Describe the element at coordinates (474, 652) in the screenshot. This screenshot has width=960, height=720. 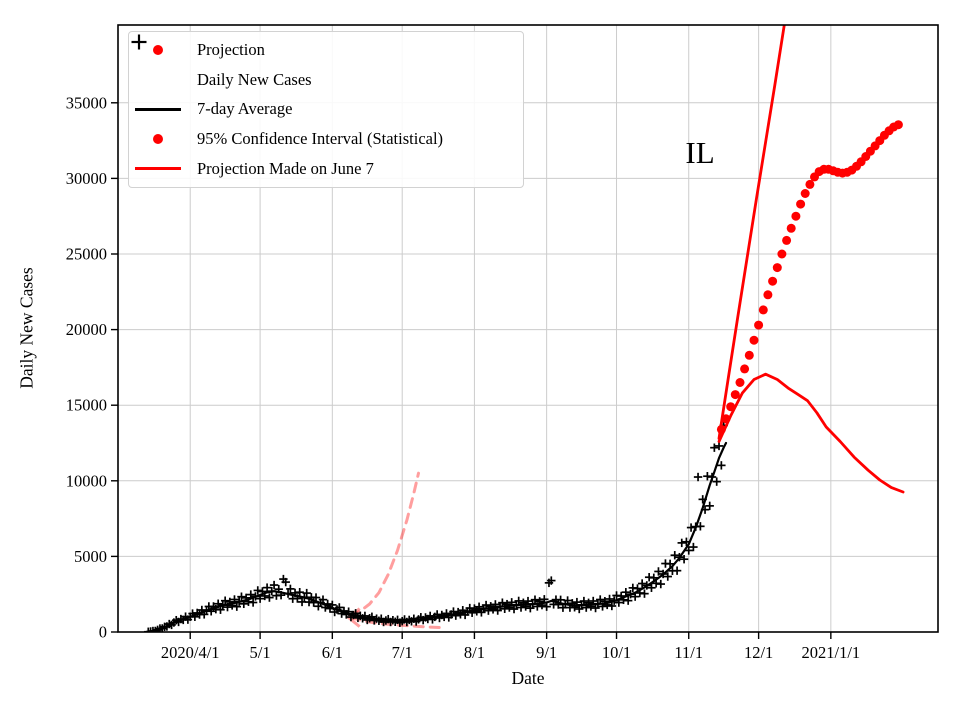
I see `x-tick-label: 8/1` at that location.